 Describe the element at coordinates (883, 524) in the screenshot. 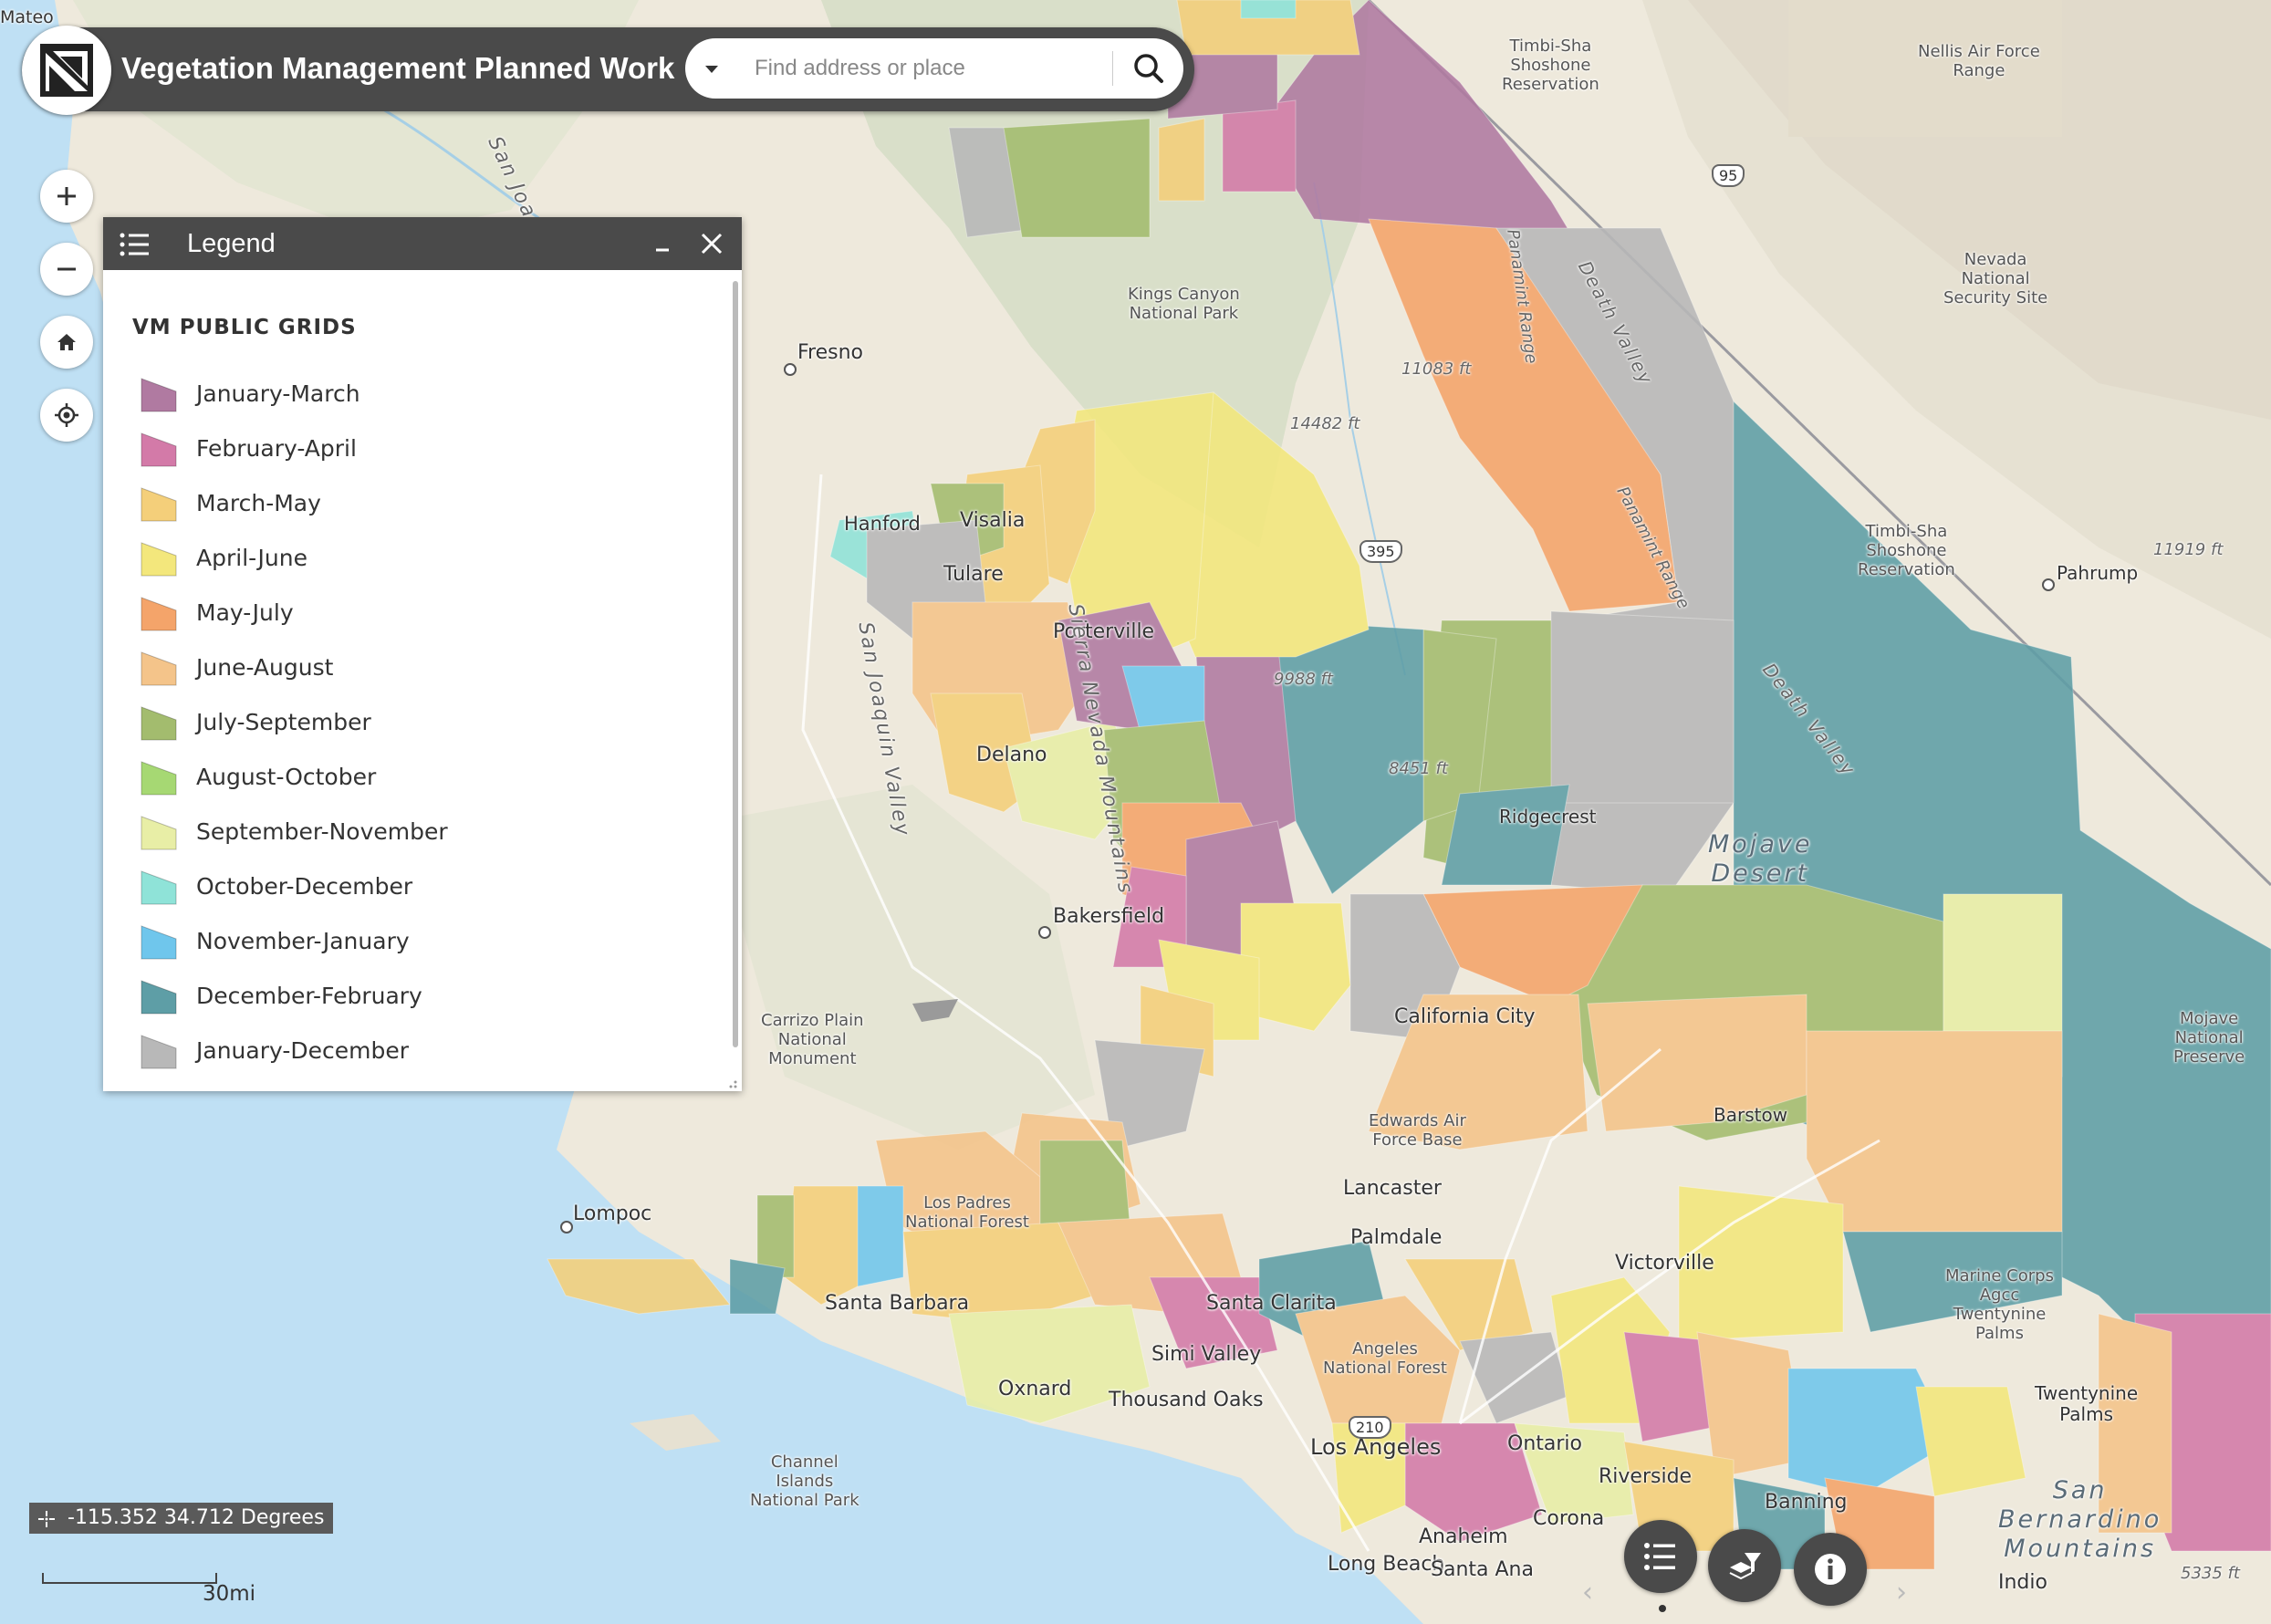

I see `map-label-hanford: Hanford` at that location.